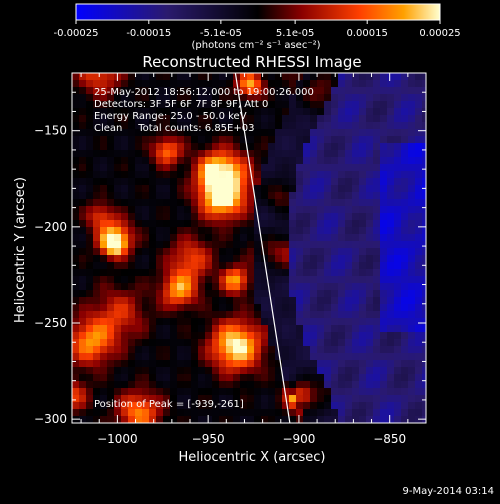 Image resolution: width=500 pixels, height=504 pixels. What do you see at coordinates (50, 323) in the screenshot?
I see `y-tick-label: −250` at bounding box center [50, 323].